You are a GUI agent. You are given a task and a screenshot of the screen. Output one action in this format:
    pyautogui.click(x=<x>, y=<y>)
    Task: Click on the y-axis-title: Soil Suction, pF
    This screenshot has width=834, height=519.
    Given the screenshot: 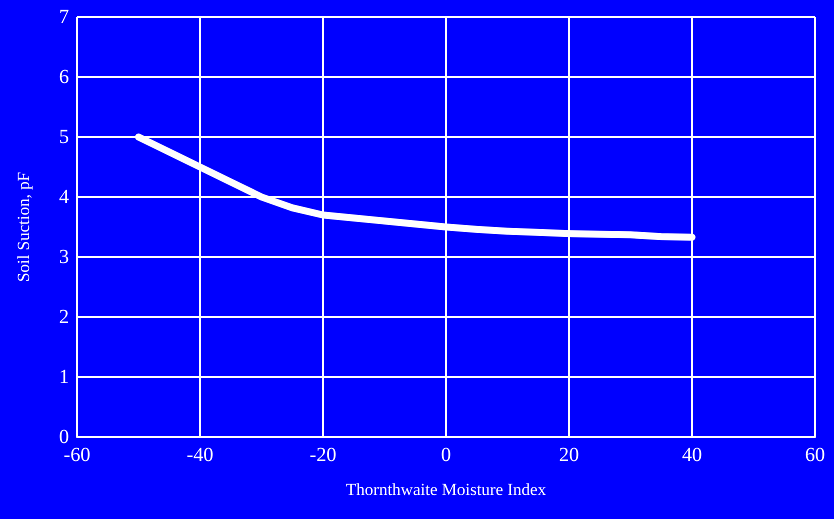 What is the action you would take?
    pyautogui.click(x=23, y=227)
    